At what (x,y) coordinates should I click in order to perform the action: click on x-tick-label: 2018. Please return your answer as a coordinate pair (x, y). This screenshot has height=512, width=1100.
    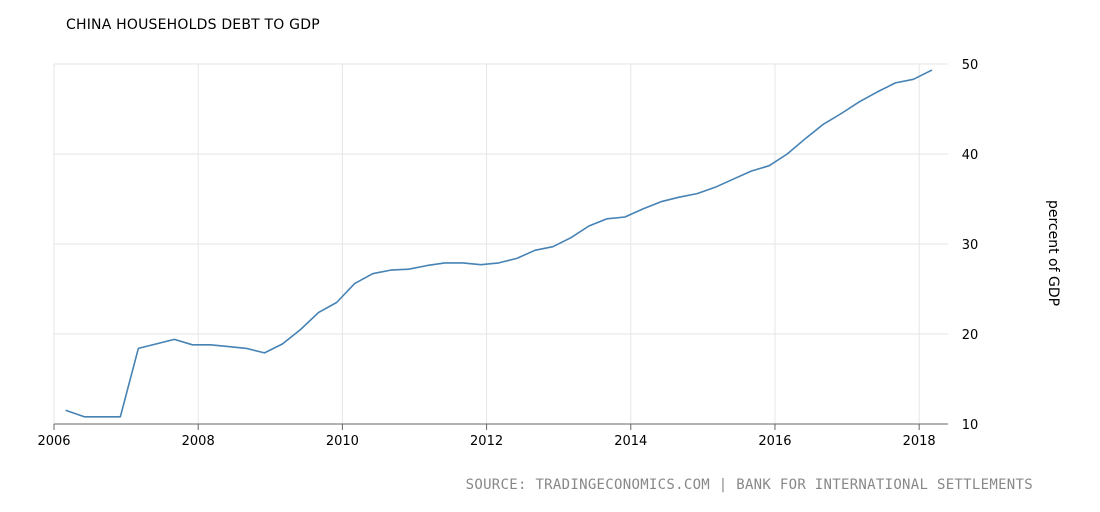
    Looking at the image, I should click on (919, 441).